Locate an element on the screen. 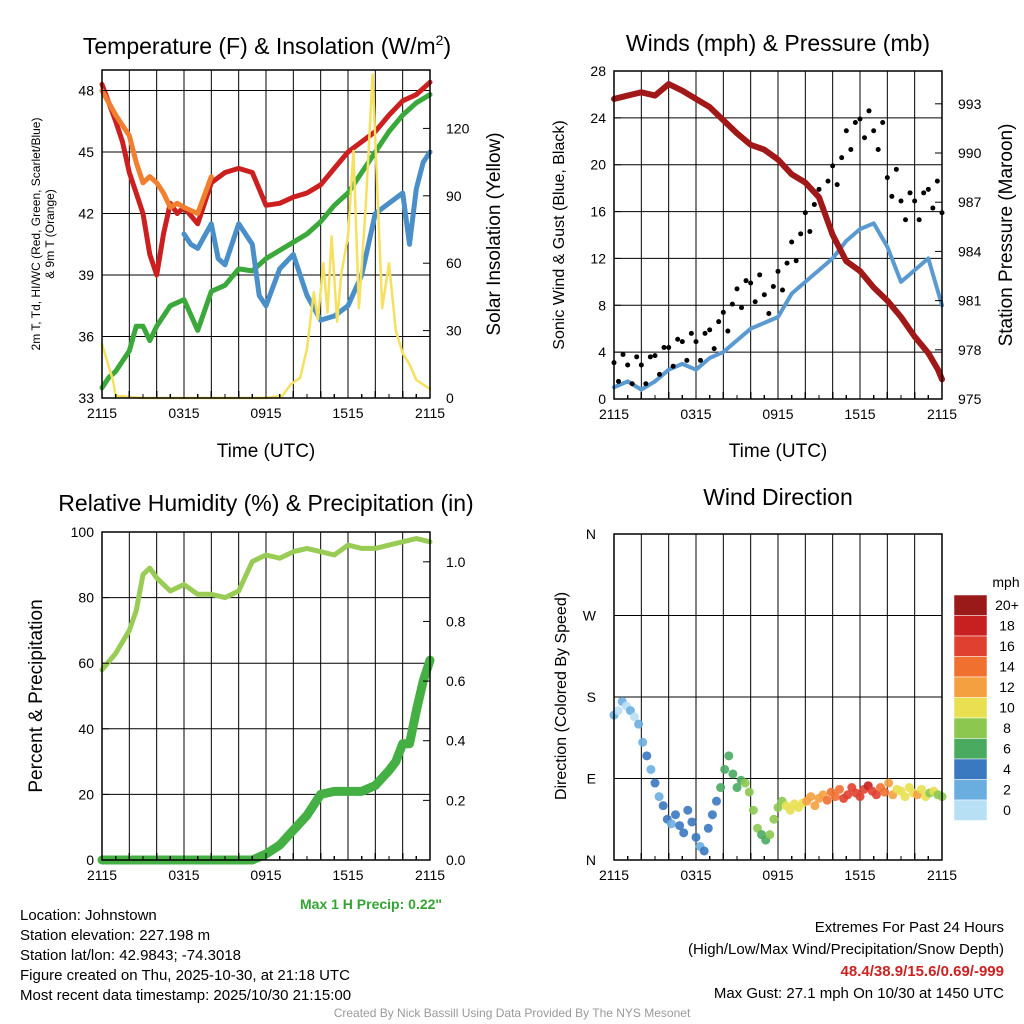 The height and width of the screenshot is (1024, 1024). temp-y-axis-label-2: & 9m T (Orange) is located at coordinates (50, 234).